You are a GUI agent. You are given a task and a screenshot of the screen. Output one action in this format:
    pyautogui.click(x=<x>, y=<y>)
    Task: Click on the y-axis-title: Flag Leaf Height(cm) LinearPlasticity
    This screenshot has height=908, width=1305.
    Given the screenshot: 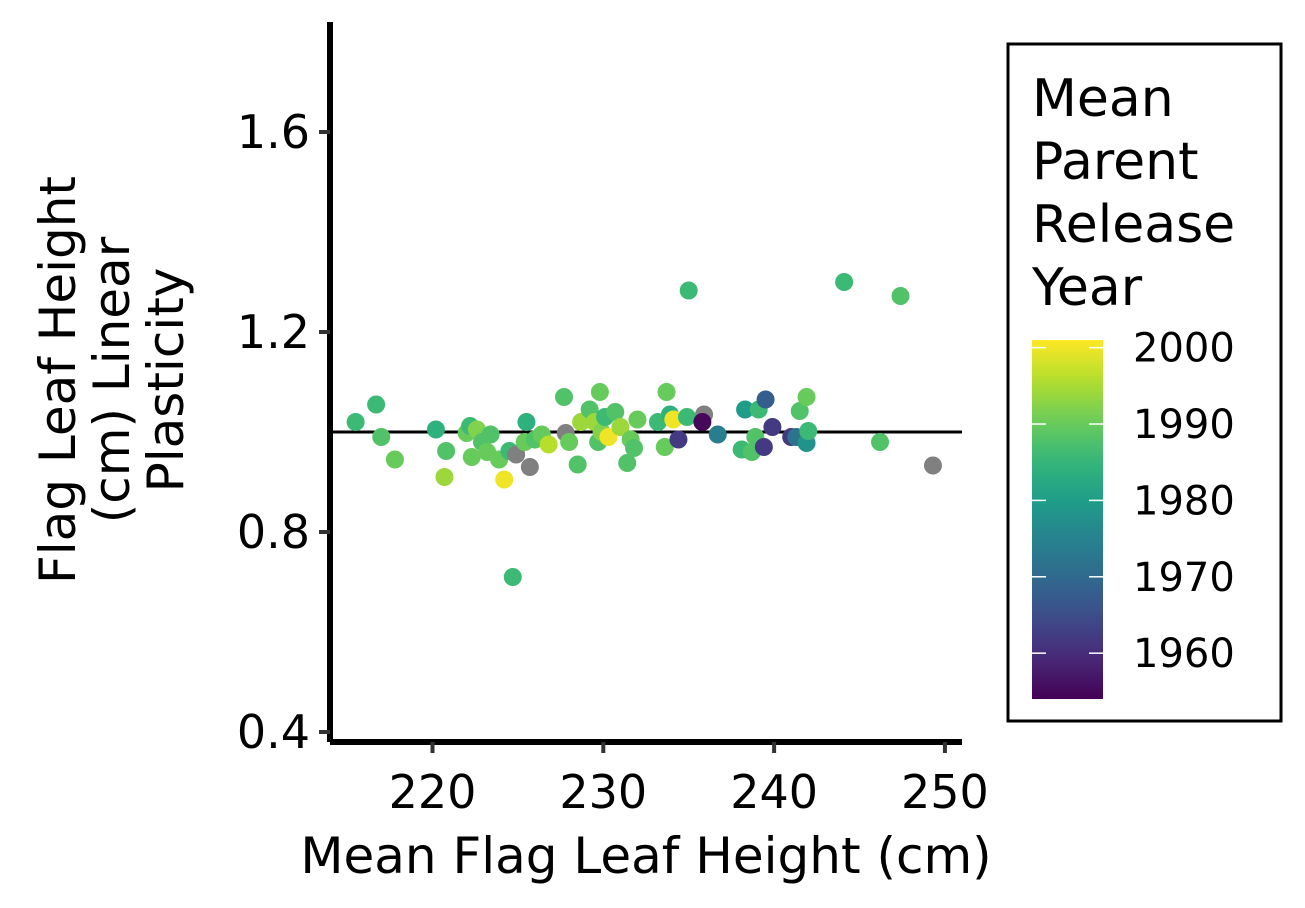 What is the action you would take?
    pyautogui.click(x=112, y=380)
    